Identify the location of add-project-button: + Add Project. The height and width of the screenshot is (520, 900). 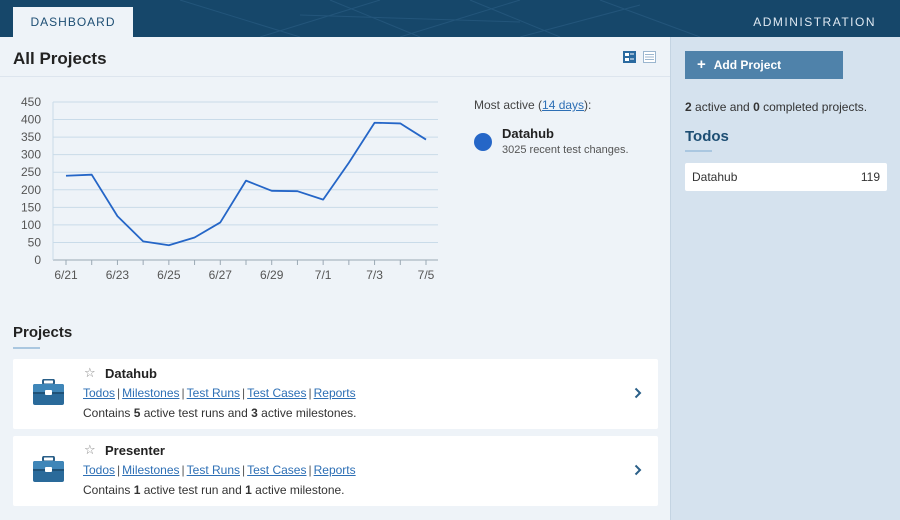
(764, 65).